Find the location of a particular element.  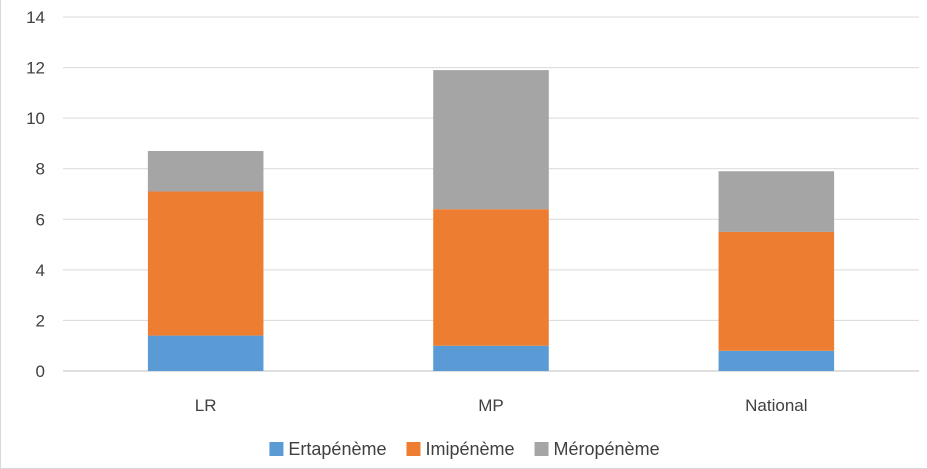

y-tick-label-14: 14 is located at coordinates (35, 17).